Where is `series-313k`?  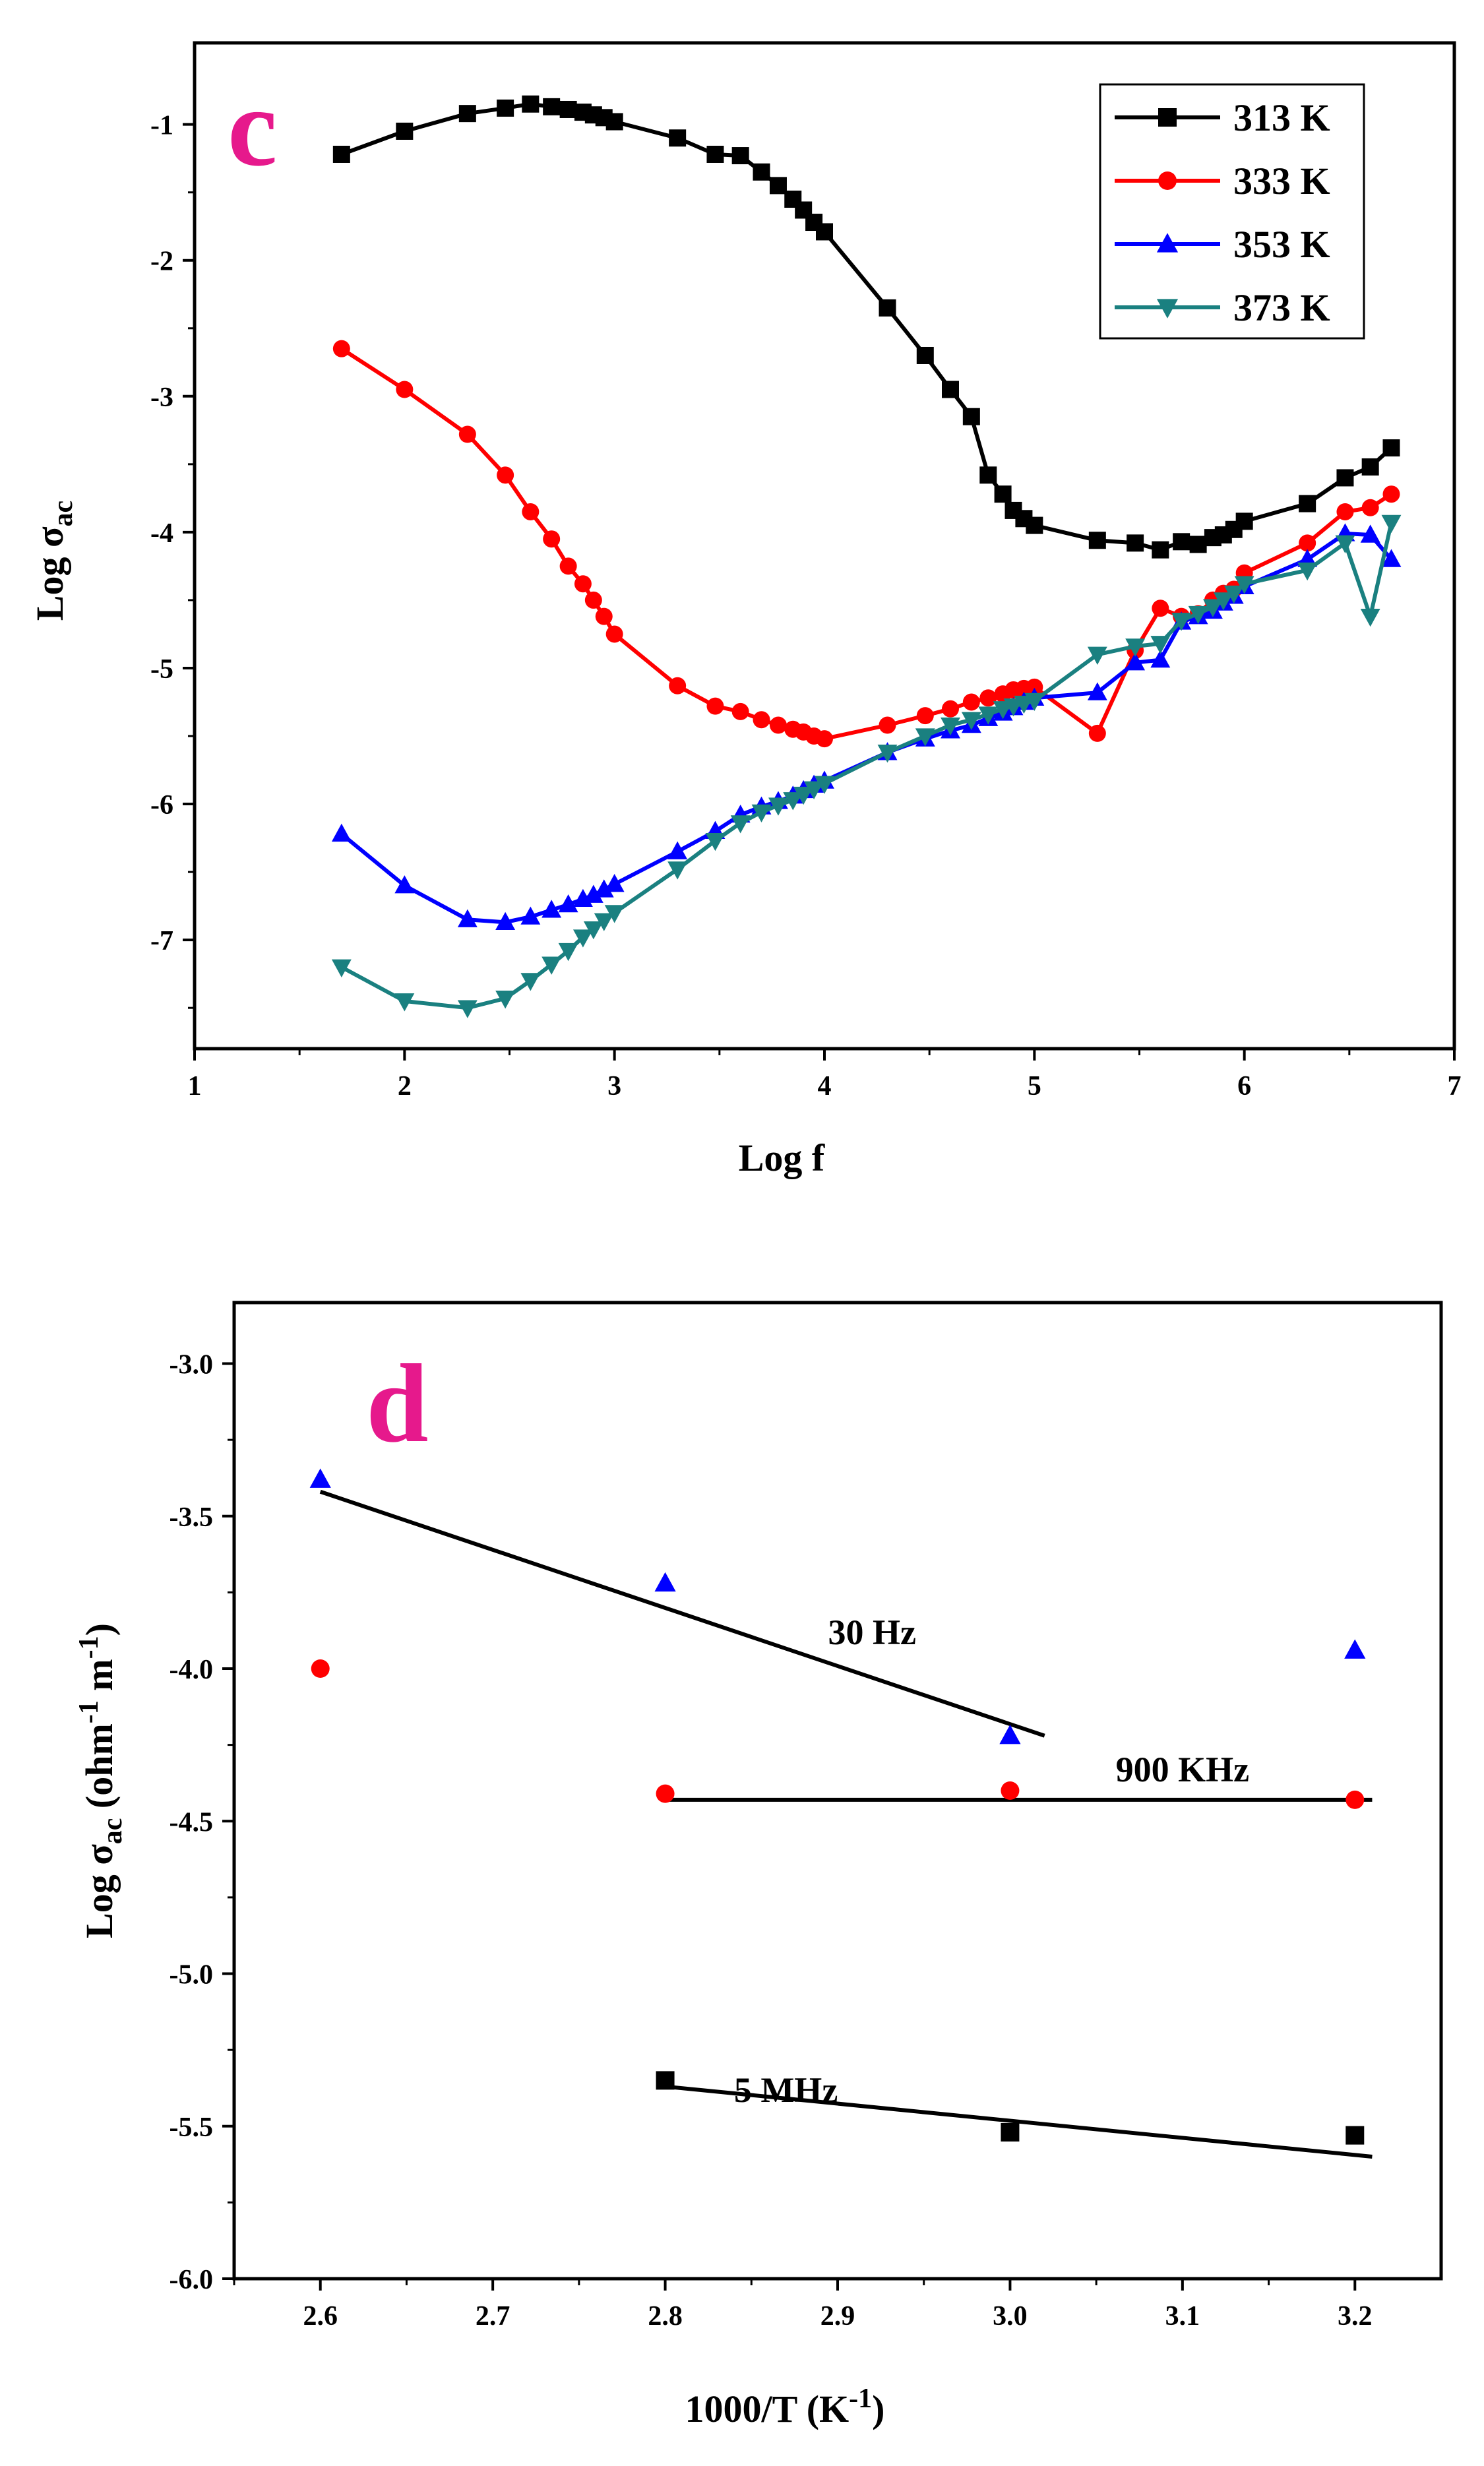
series-313k is located at coordinates (866, 327).